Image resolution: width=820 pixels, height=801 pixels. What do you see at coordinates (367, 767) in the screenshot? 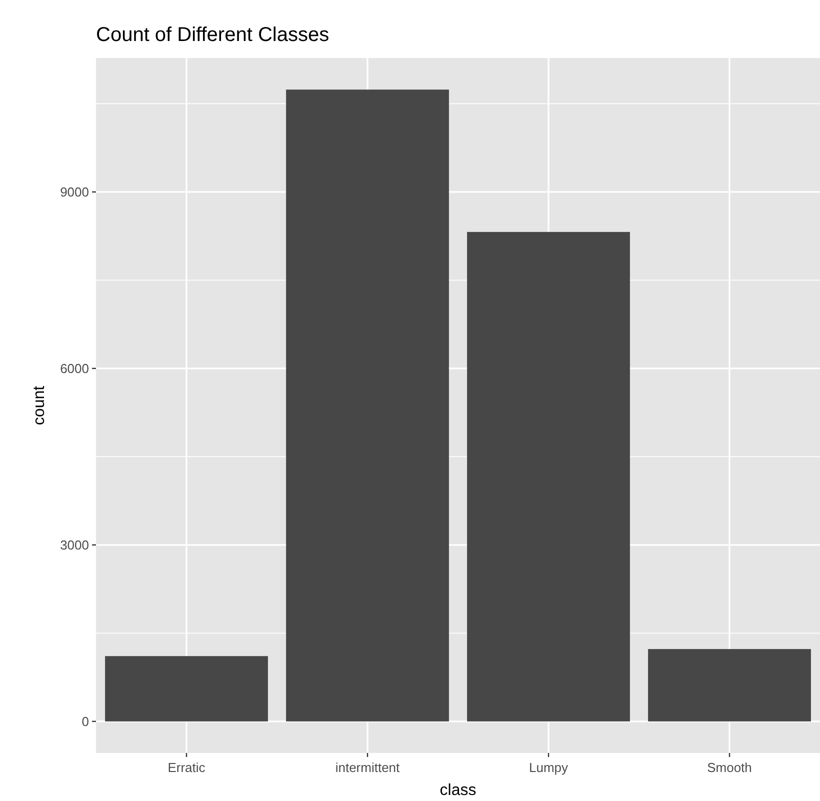
I see `x-tick-label: intermittent` at bounding box center [367, 767].